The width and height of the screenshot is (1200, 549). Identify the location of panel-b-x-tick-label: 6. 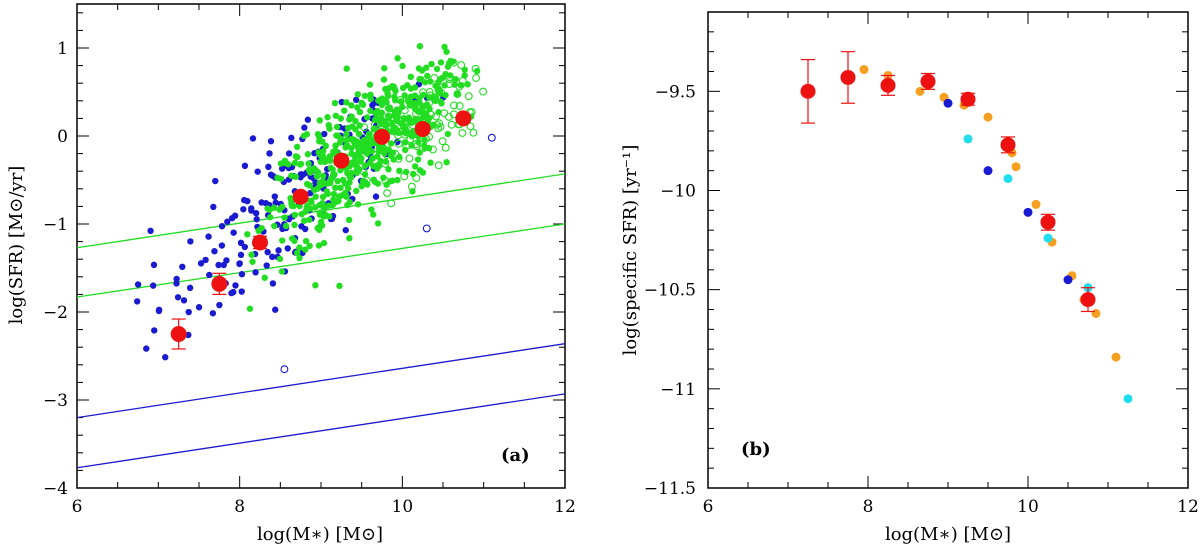
(708, 507).